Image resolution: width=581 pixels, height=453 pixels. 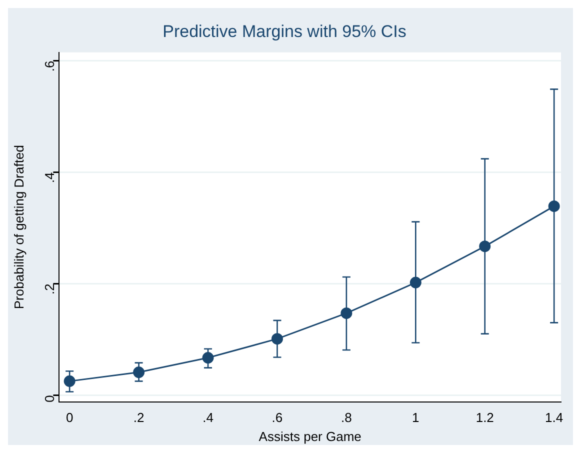 I want to click on x-tick-label: 0, so click(x=70, y=418).